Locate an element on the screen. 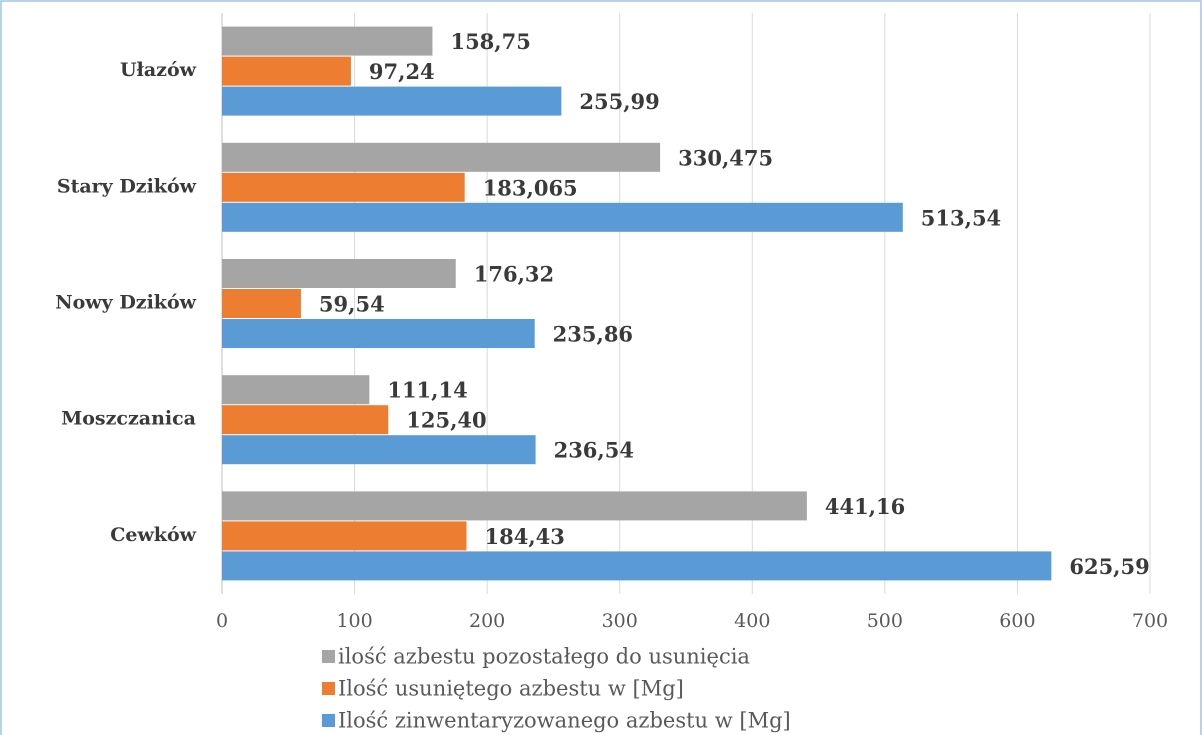 The image size is (1202, 735). value-label: 184,43 is located at coordinates (525, 536).